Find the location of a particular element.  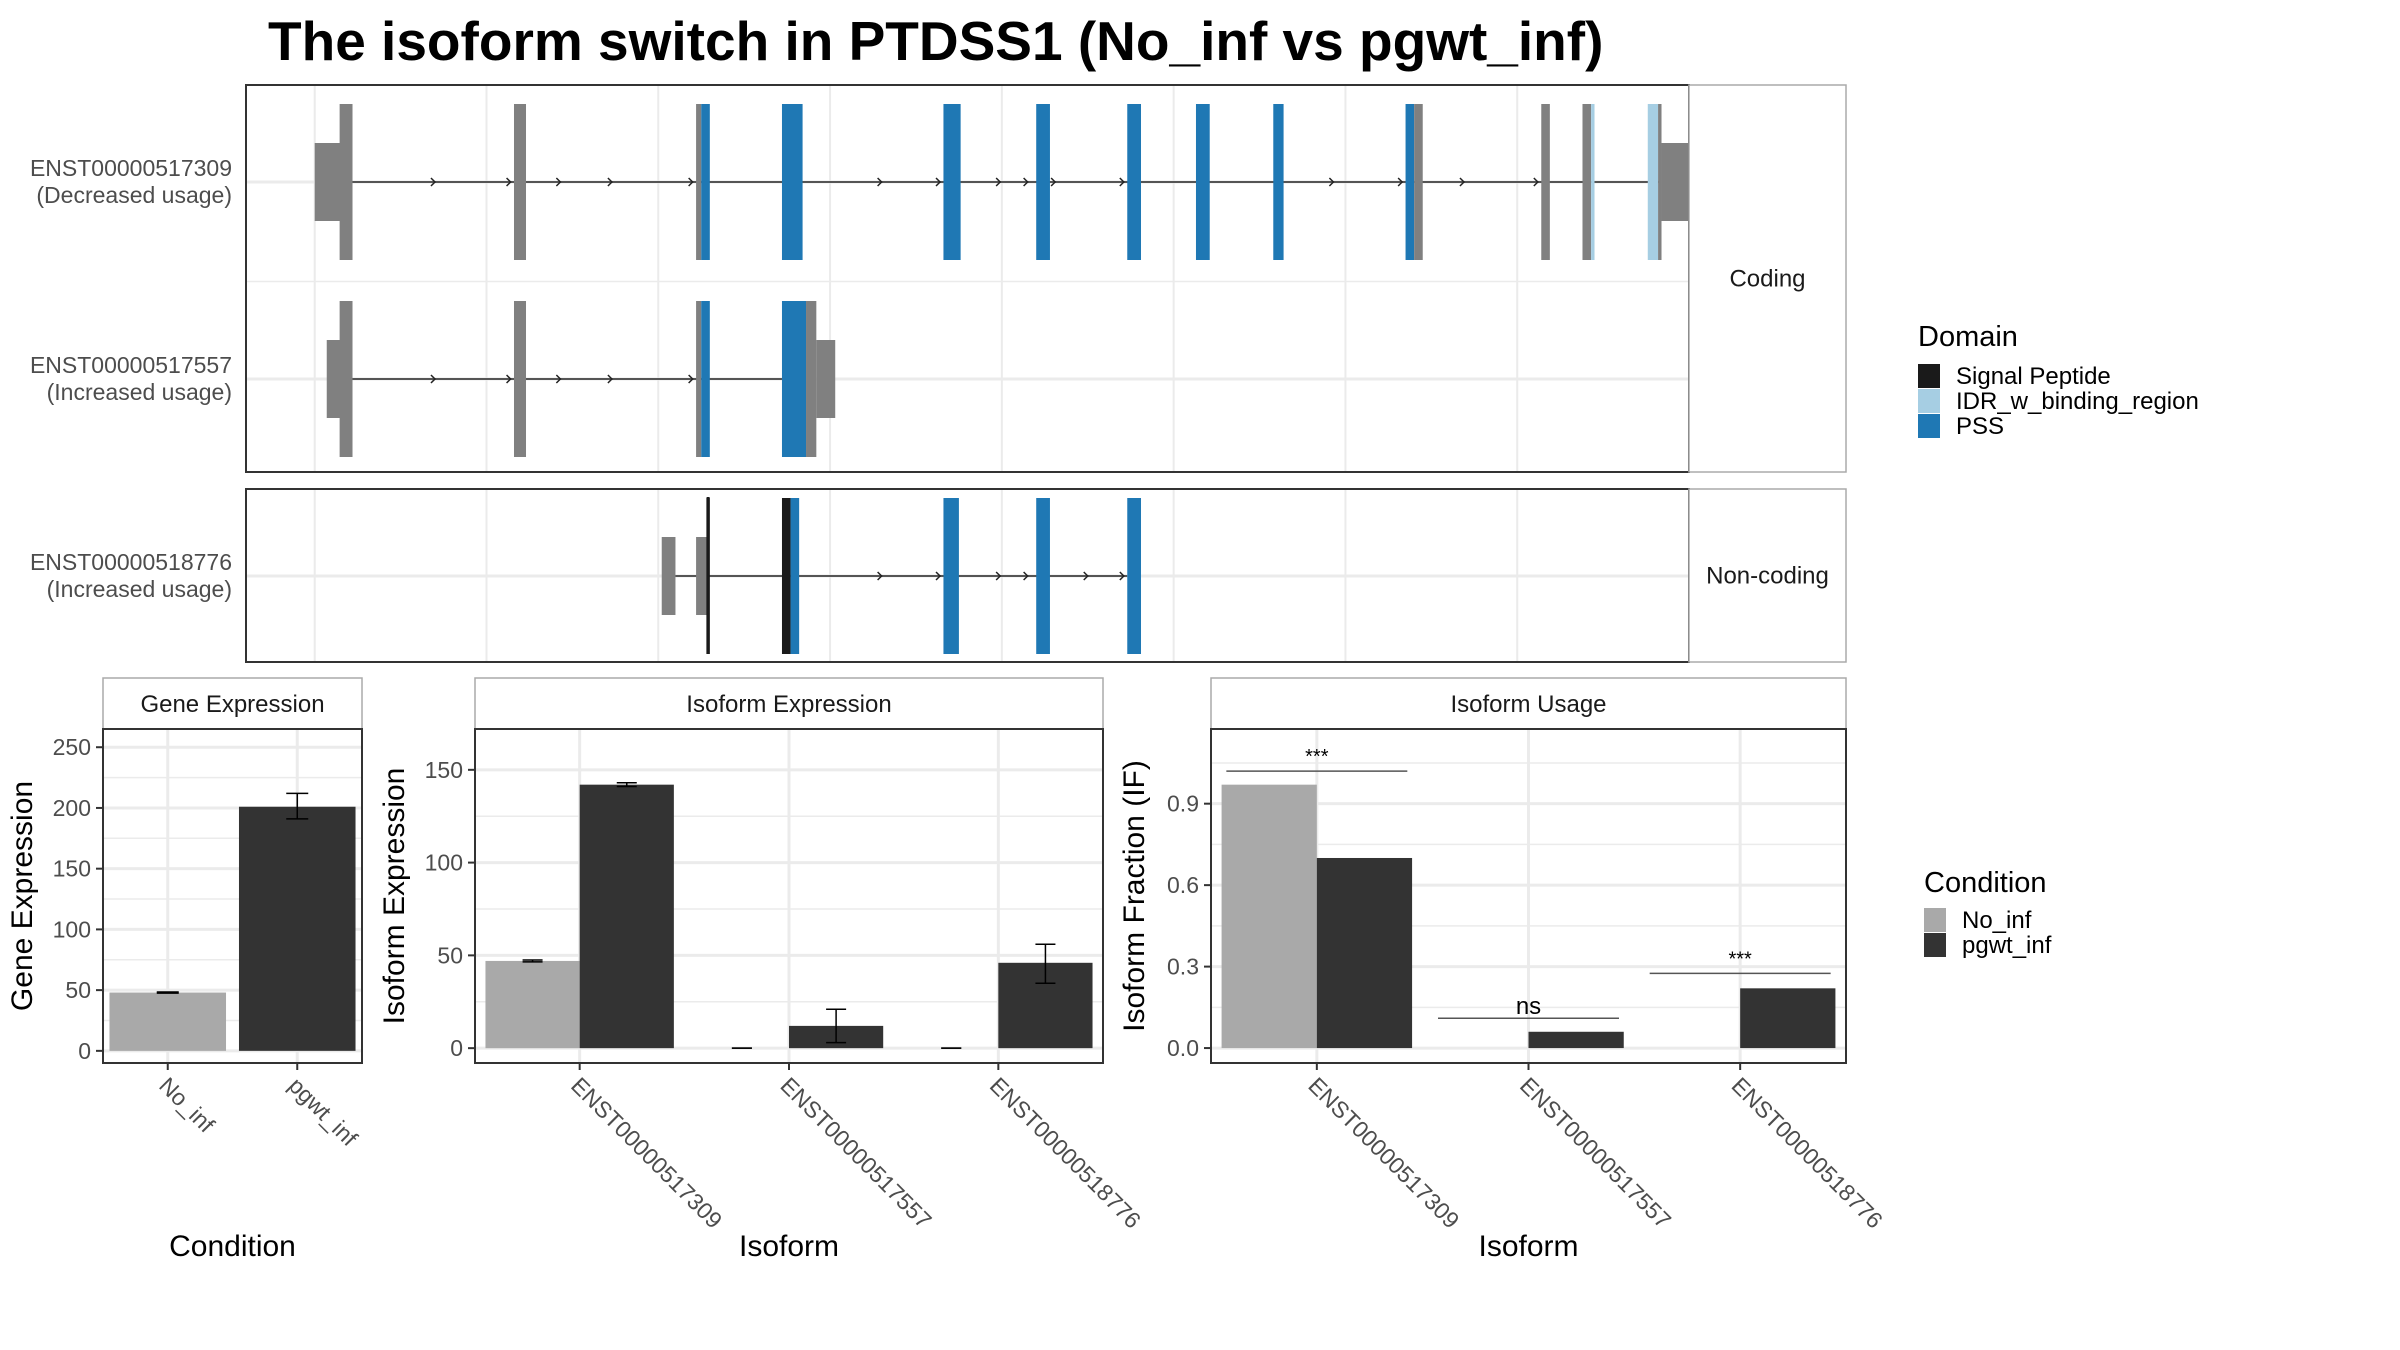

y-axis-title: Isoform Fraction (IF) is located at coordinates (1134, 896).